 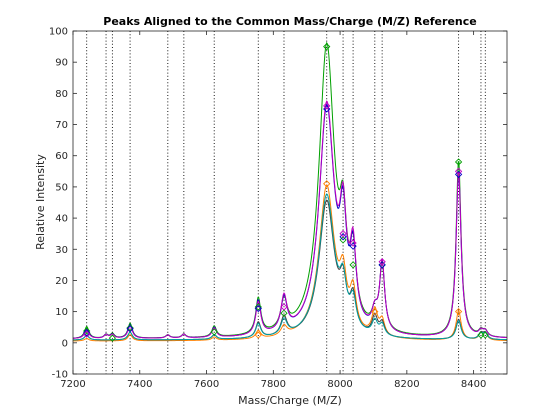 I want to click on x-tick-label-3: 7800, so click(x=273, y=384).